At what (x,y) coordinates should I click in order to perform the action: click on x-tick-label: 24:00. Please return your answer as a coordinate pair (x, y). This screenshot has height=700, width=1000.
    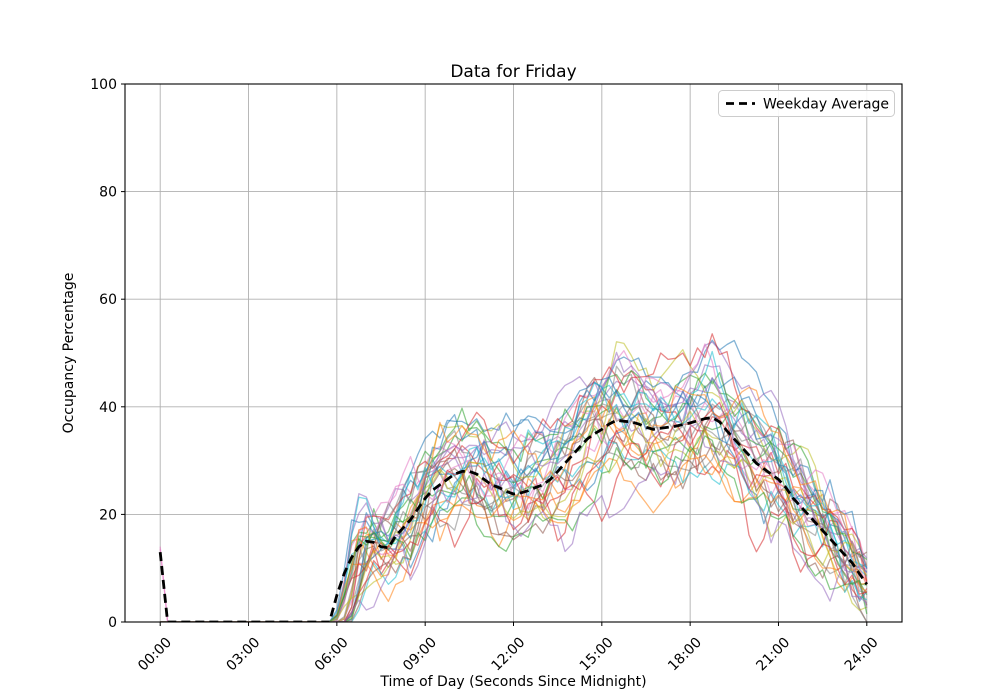
    Looking at the image, I should click on (862, 655).